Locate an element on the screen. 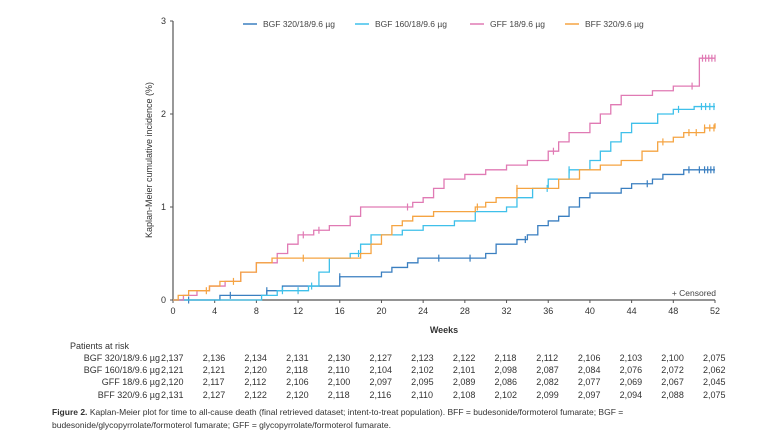 This screenshot has height=437, width=765. x-tick-label: 36 is located at coordinates (548, 311).